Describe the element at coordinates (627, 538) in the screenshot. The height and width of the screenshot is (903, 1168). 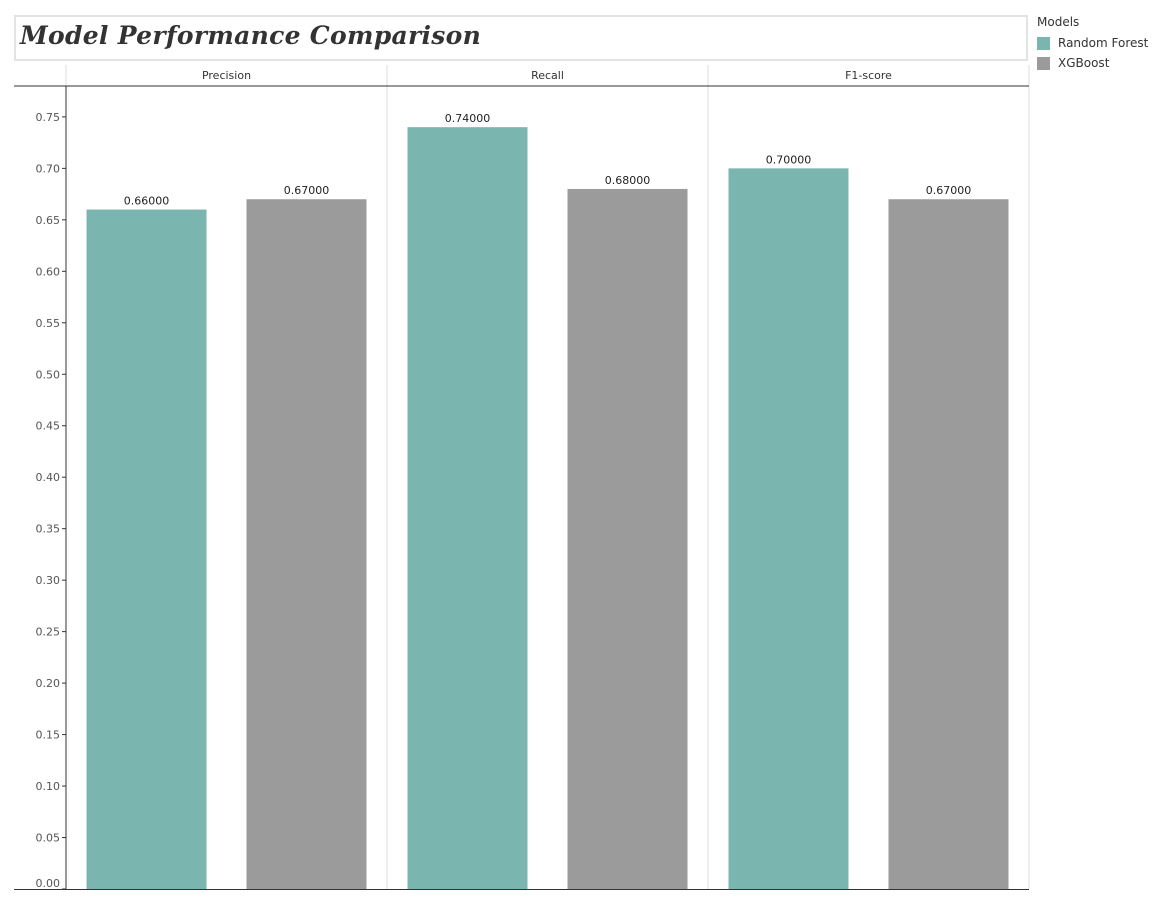
I see `bar-xgboost-recall` at that location.